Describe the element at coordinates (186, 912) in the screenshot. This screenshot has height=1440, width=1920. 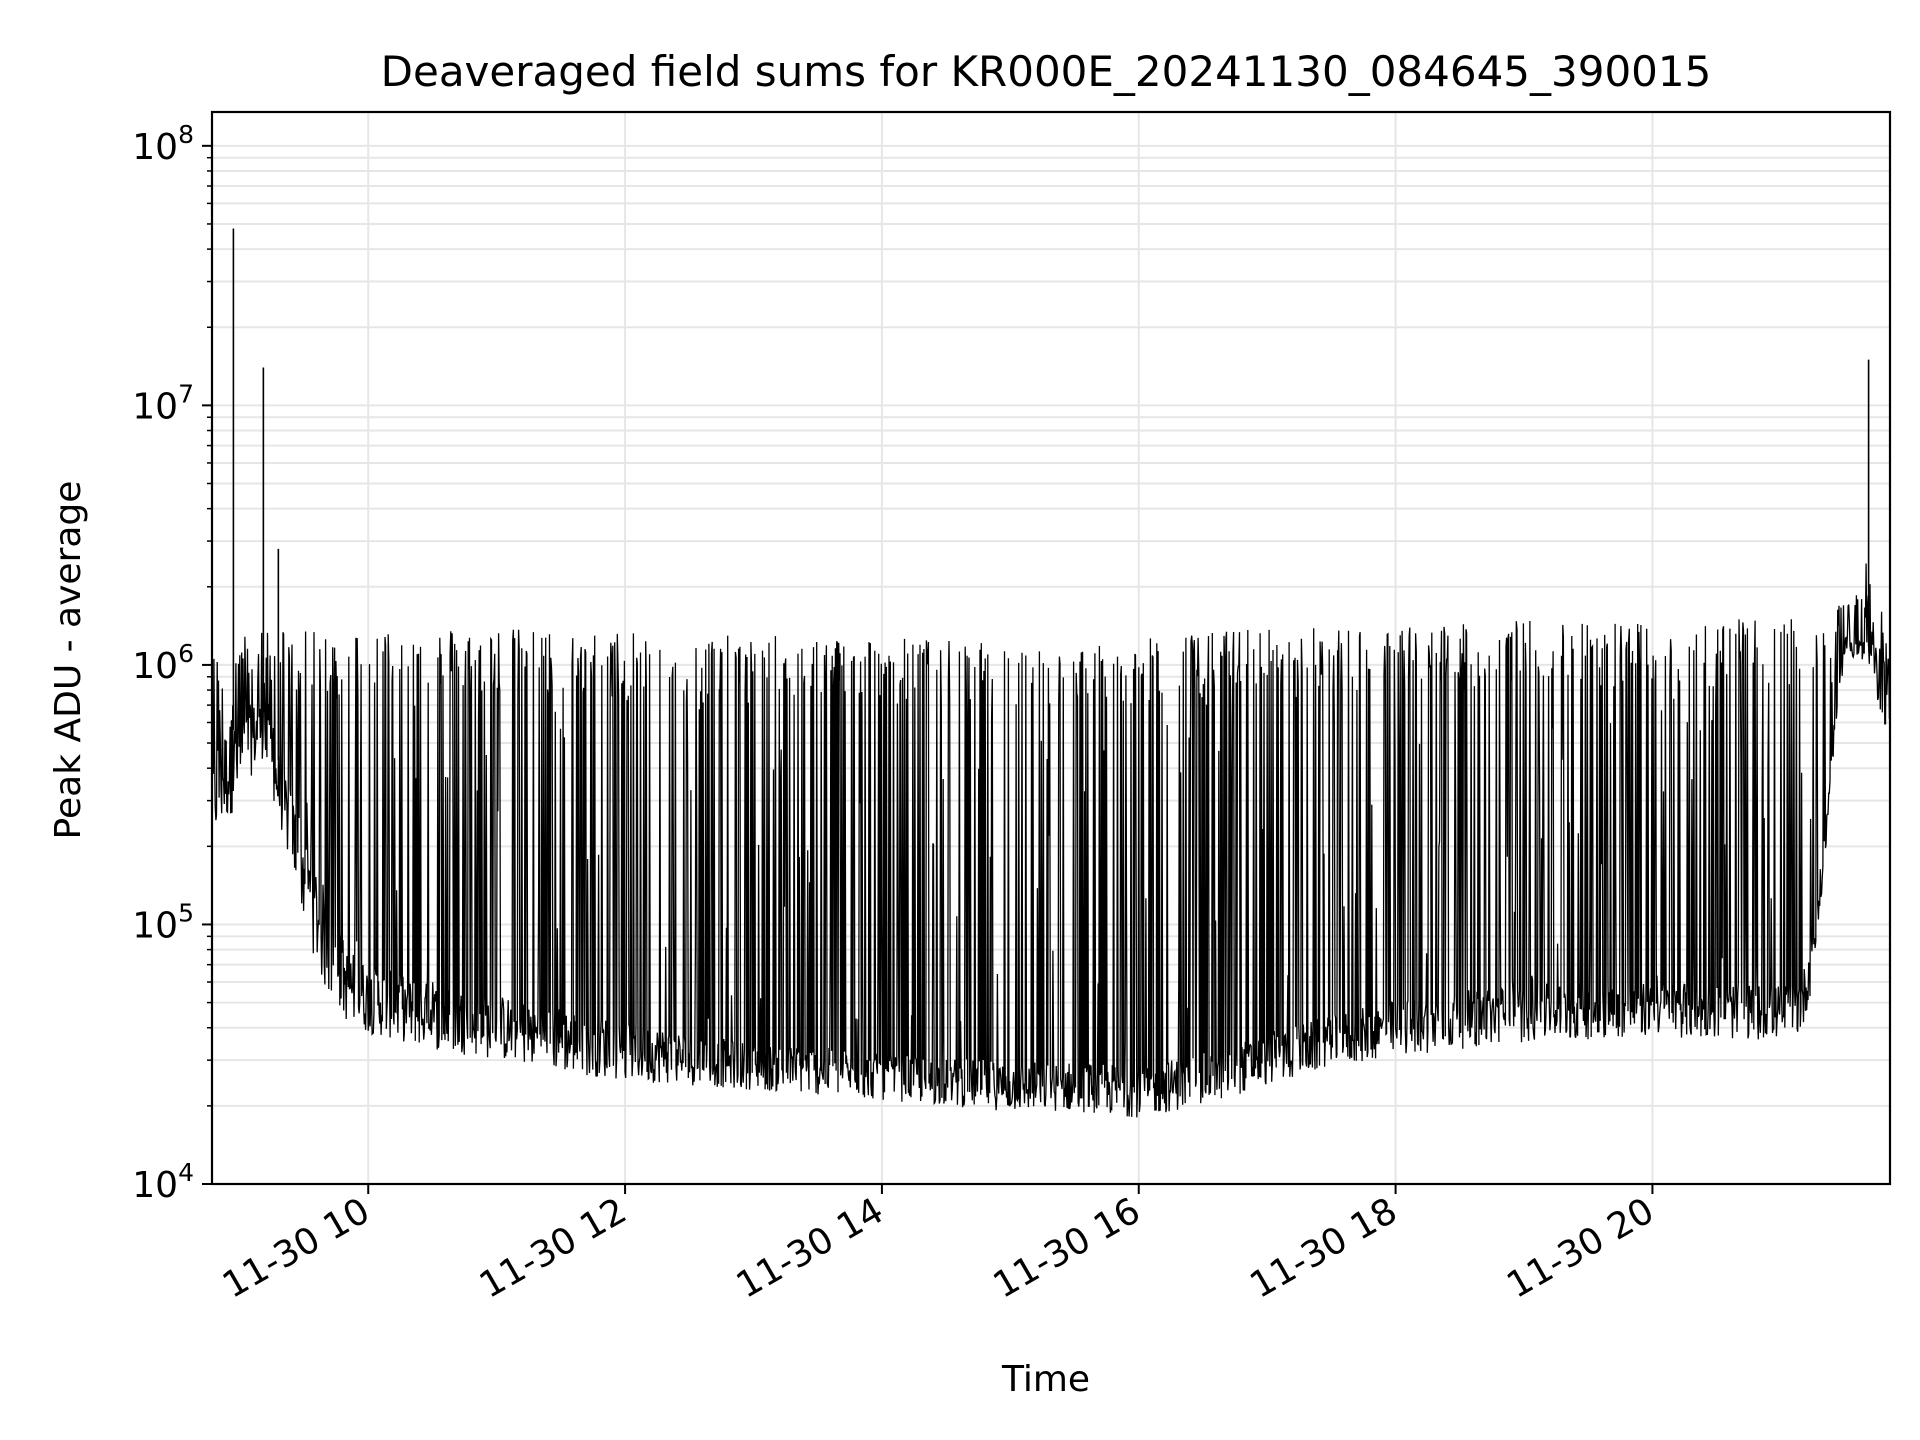
I see `y-tick-label-exponent: 5` at that location.